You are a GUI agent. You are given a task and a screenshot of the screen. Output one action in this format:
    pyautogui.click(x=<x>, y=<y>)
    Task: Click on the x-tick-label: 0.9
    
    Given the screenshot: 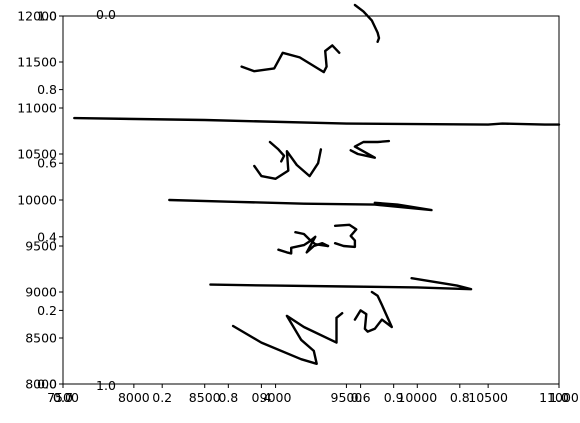 What is the action you would take?
    pyautogui.click(x=394, y=397)
    